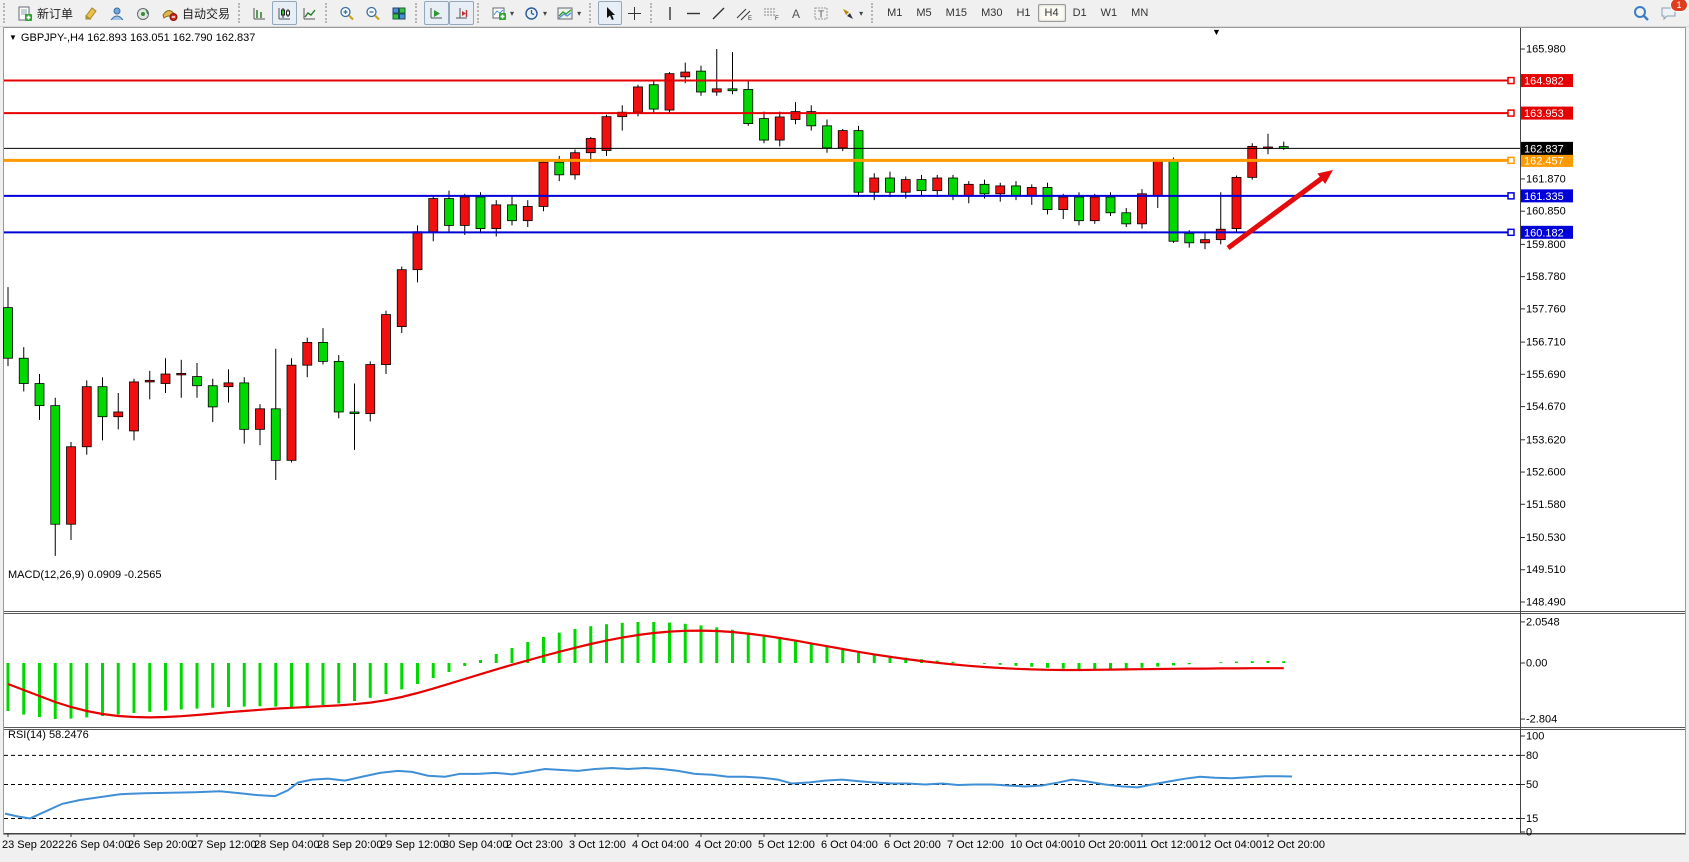 Image resolution: width=1689 pixels, height=862 pixels. What do you see at coordinates (1079, 13) in the screenshot?
I see `tf-d1-button: D1` at bounding box center [1079, 13].